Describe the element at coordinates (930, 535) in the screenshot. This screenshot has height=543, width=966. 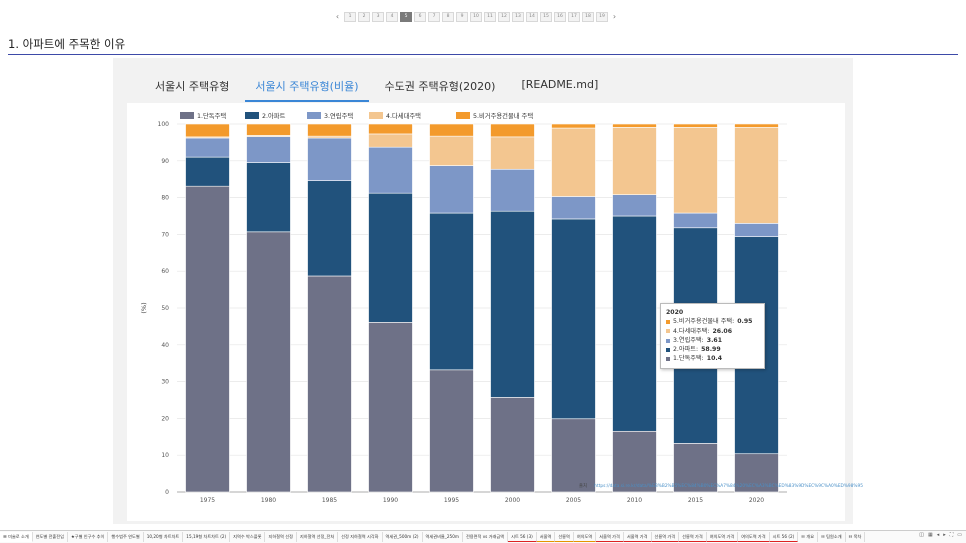
I see `view-control-icon: ▦` at that location.